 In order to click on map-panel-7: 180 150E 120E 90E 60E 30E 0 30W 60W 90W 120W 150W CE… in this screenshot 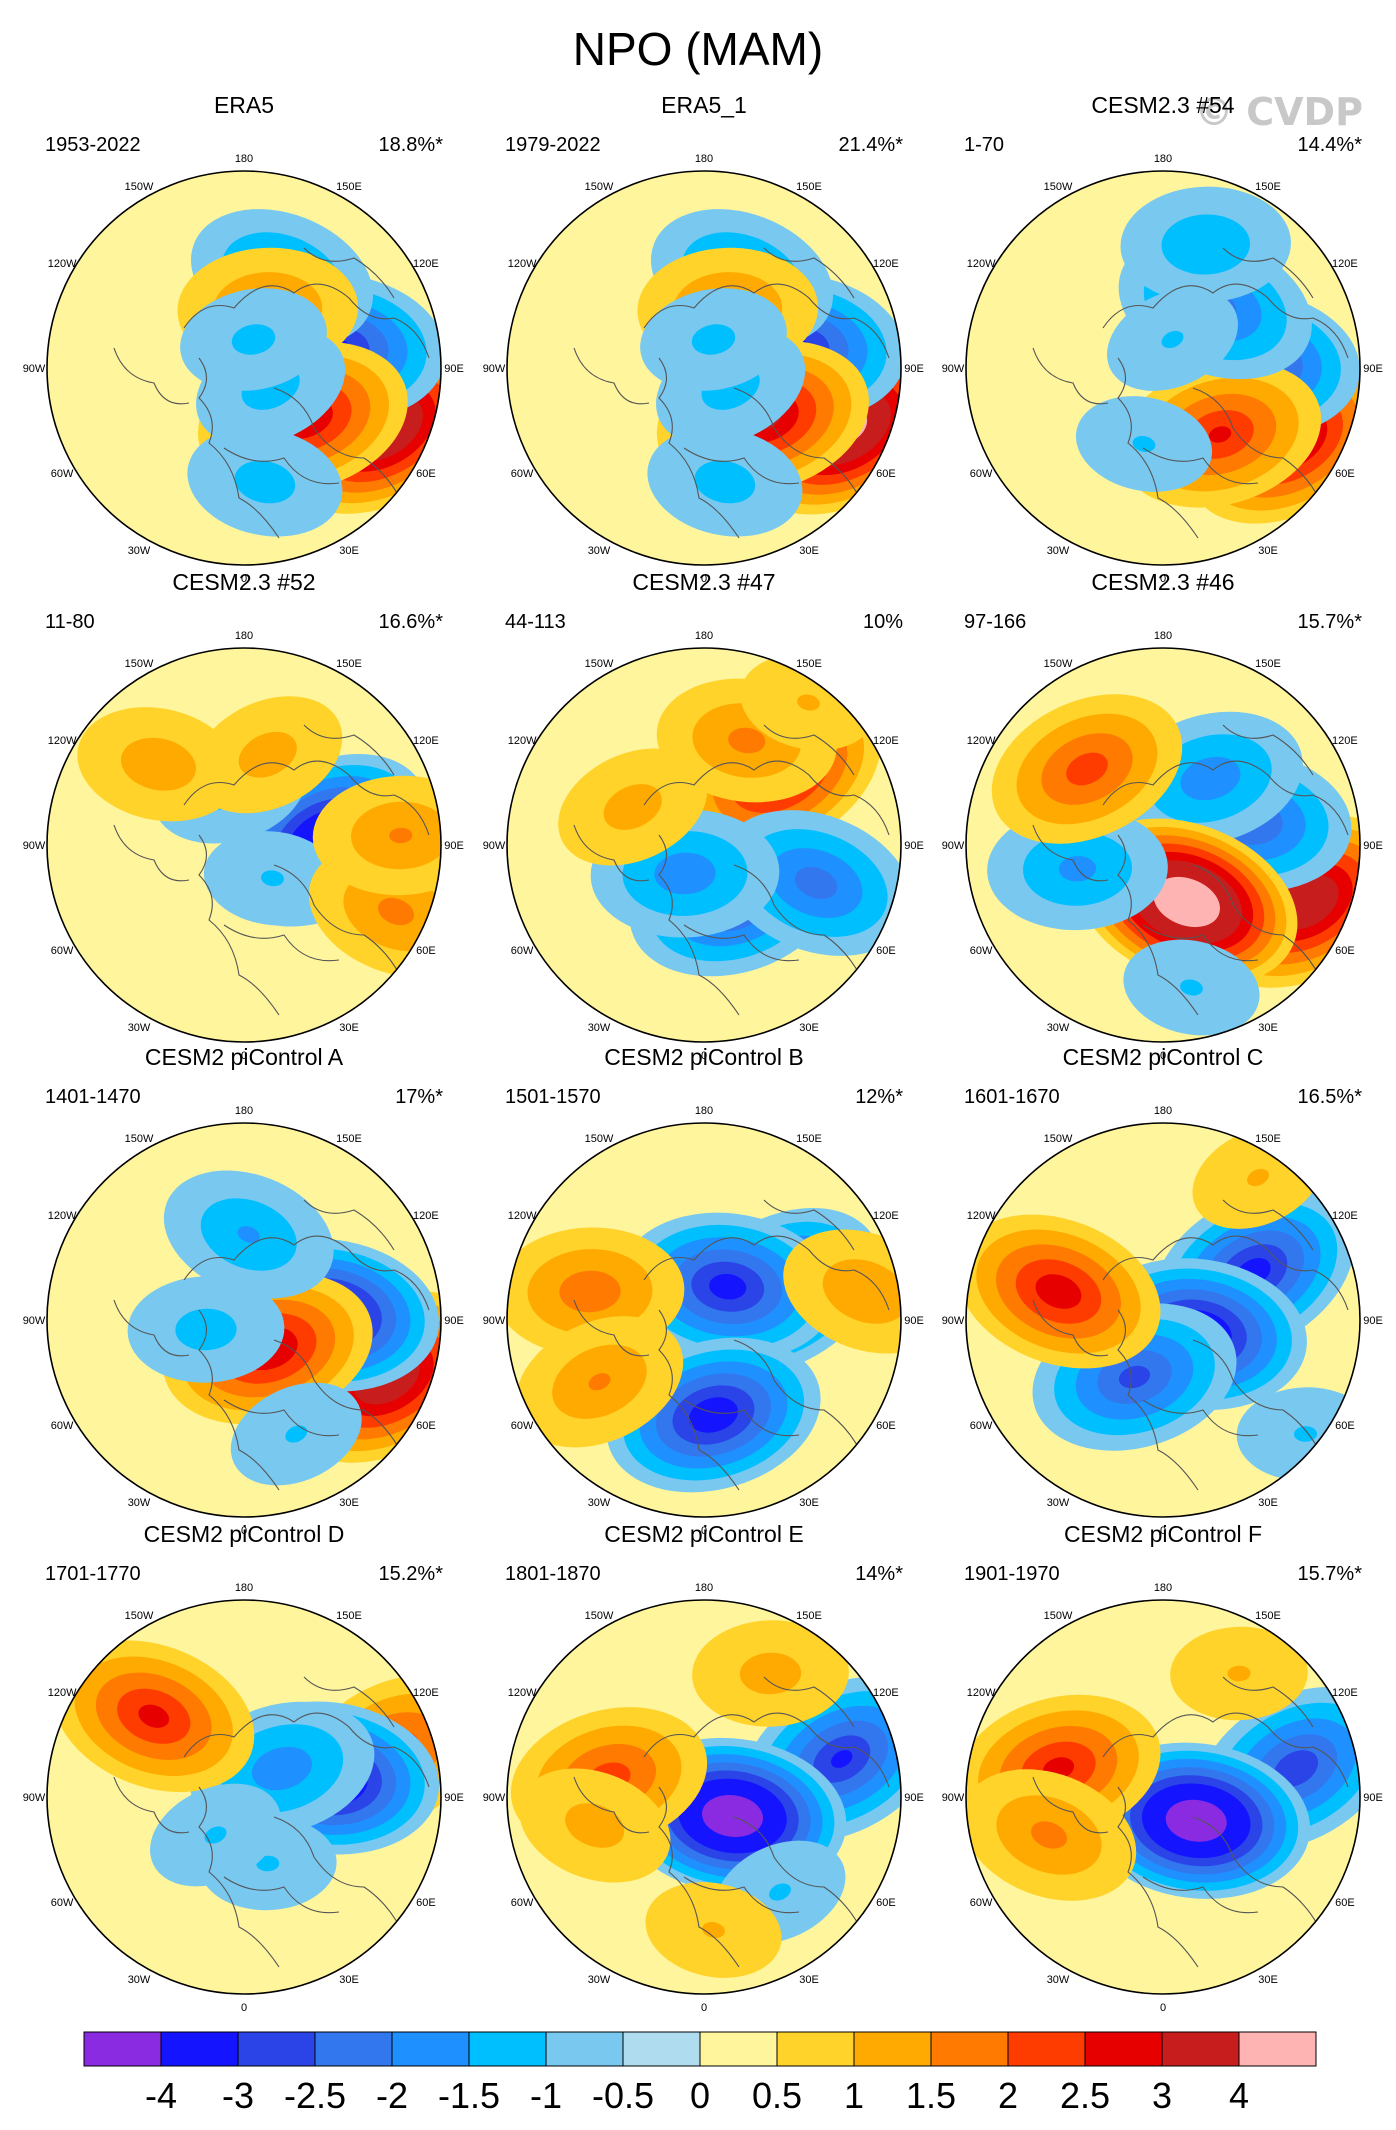, I will do `click(243, 1290)`.